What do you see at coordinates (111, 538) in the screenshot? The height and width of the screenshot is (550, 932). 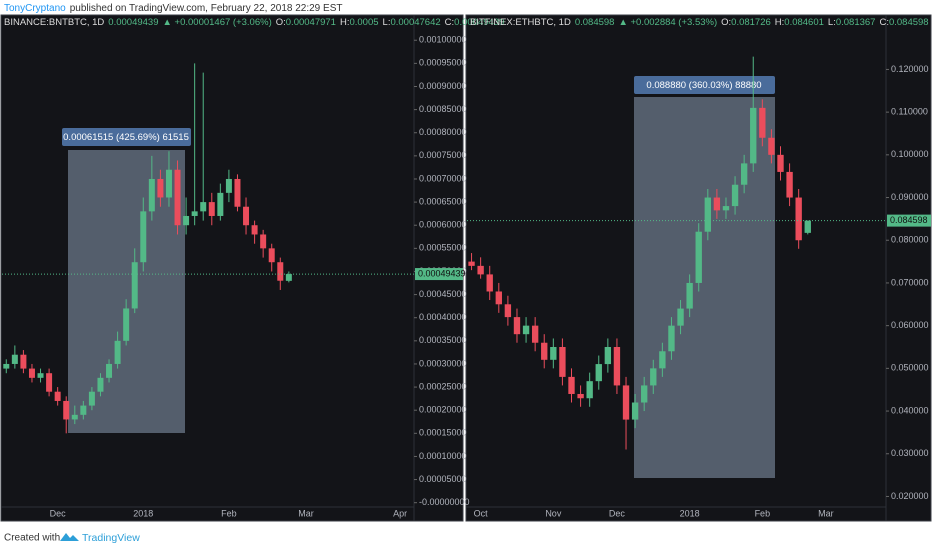 I see `footer-brand: TradingView` at bounding box center [111, 538].